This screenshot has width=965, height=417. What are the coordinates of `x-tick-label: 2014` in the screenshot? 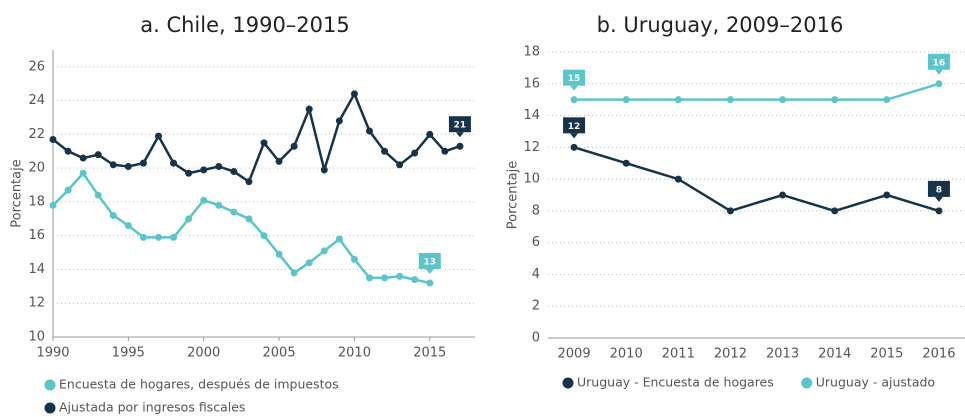 It's located at (834, 354).